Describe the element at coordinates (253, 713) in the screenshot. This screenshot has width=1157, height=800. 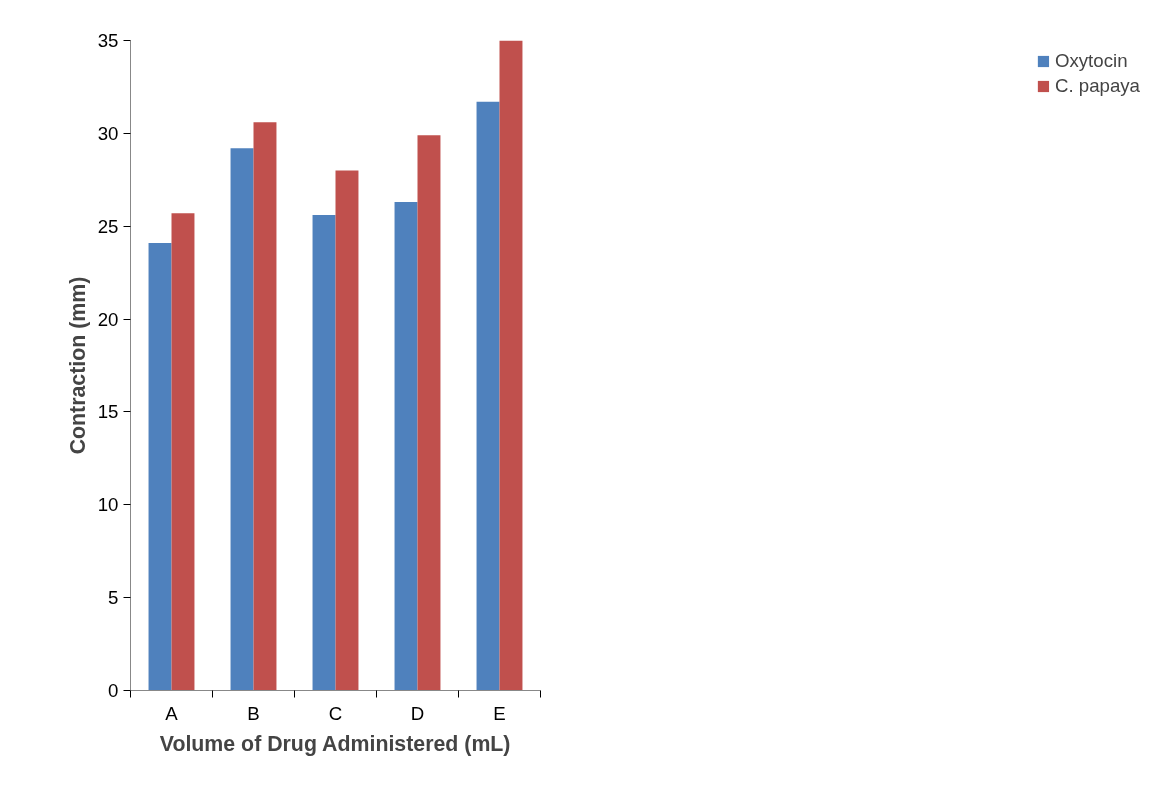
I see `x-tick-label: B` at that location.